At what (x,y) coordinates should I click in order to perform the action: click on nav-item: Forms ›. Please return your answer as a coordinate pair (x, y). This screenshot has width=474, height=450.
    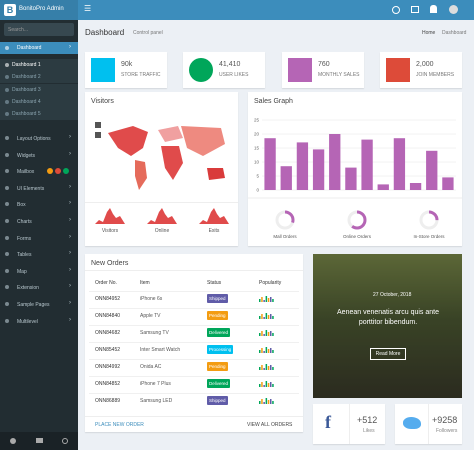
    Looking at the image, I should click on (39, 239).